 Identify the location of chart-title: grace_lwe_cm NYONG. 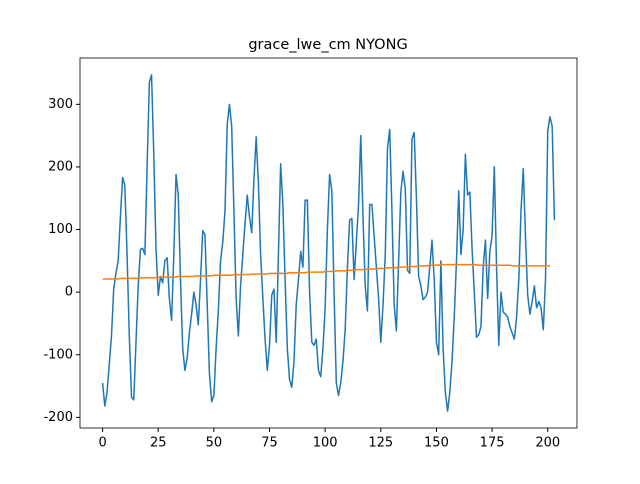
(327, 45).